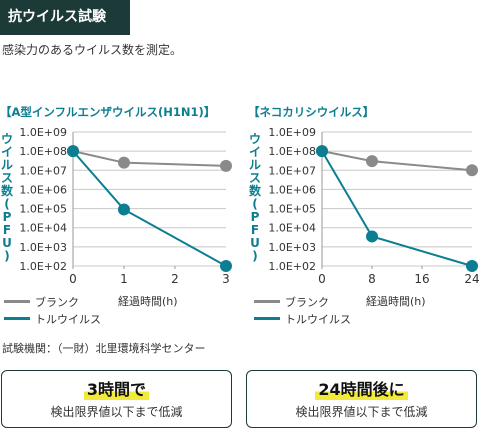 The width and height of the screenshot is (480, 429). Describe the element at coordinates (108, 112) in the screenshot. I see `chart-title-influenza: 【A型インフルエンザウイルス(H1N1)】` at that location.